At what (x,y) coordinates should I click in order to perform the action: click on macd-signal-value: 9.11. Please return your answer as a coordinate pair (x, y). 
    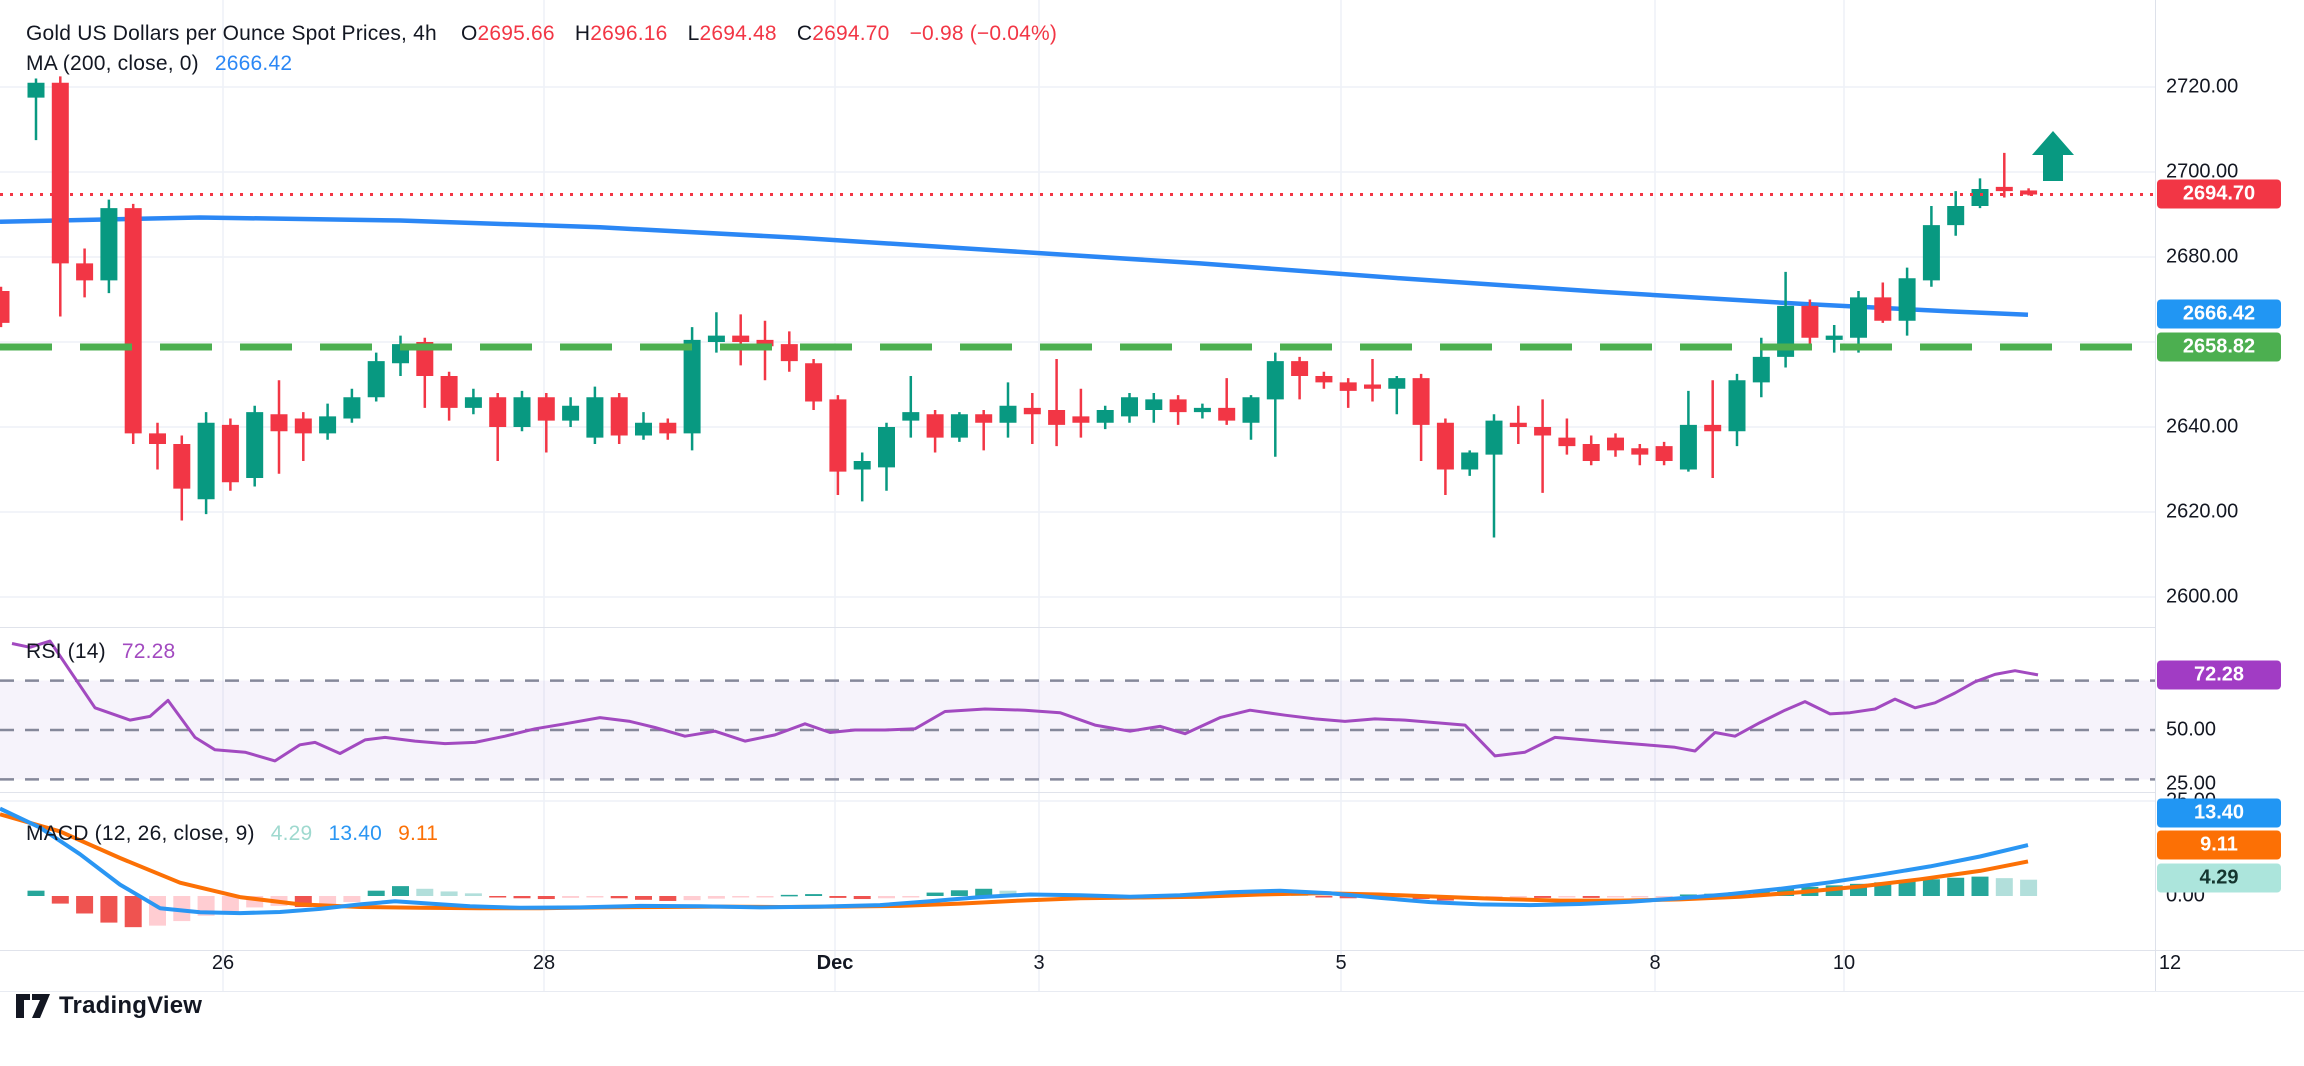
    Looking at the image, I should click on (418, 833).